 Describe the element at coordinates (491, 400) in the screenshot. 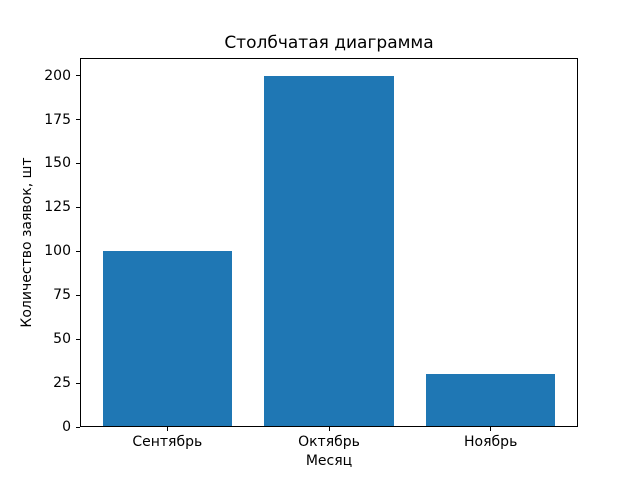

I see `bar-Ноябрь` at that location.